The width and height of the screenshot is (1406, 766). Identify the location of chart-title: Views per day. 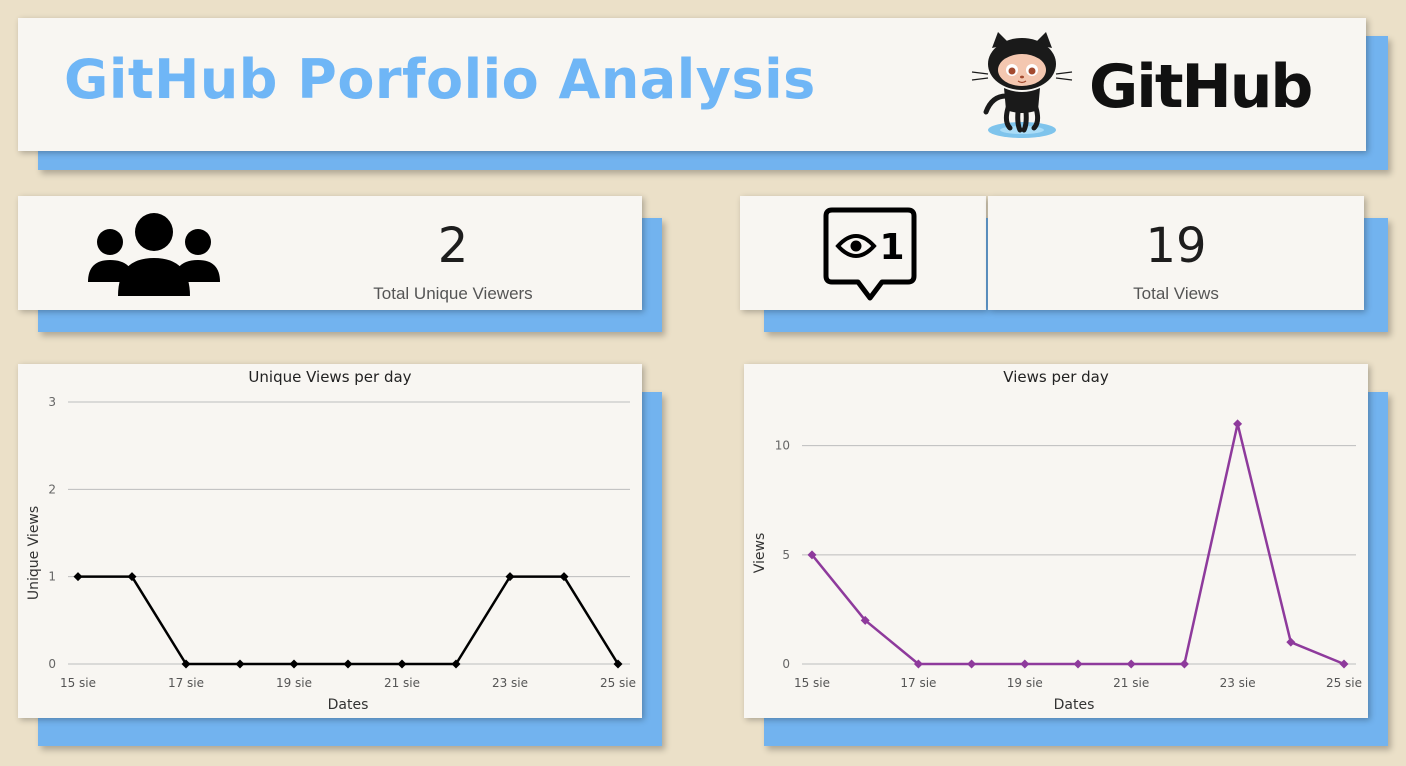
(1056, 377).